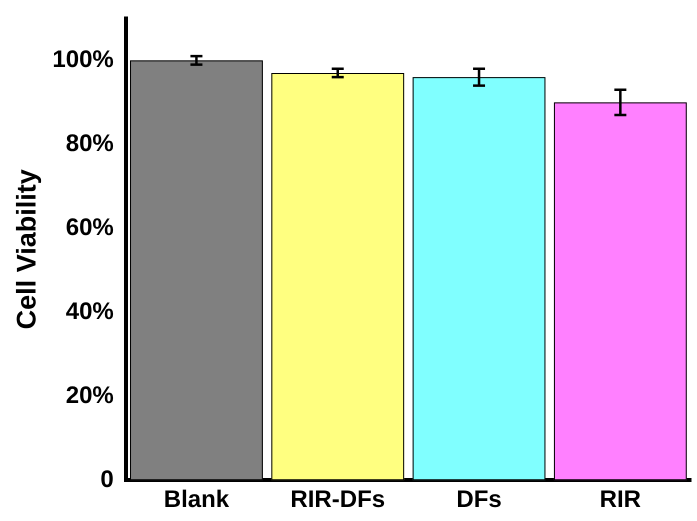  What do you see at coordinates (107, 479) in the screenshot?
I see `y-tick-label: 0` at bounding box center [107, 479].